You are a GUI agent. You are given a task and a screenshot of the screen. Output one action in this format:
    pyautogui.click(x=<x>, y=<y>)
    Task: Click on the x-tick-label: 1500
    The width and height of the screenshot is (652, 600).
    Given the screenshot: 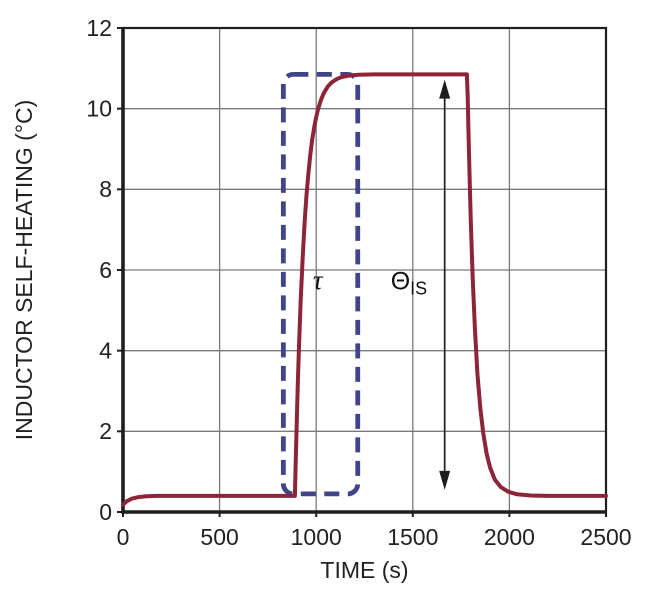 What is the action you would take?
    pyautogui.click(x=412, y=537)
    